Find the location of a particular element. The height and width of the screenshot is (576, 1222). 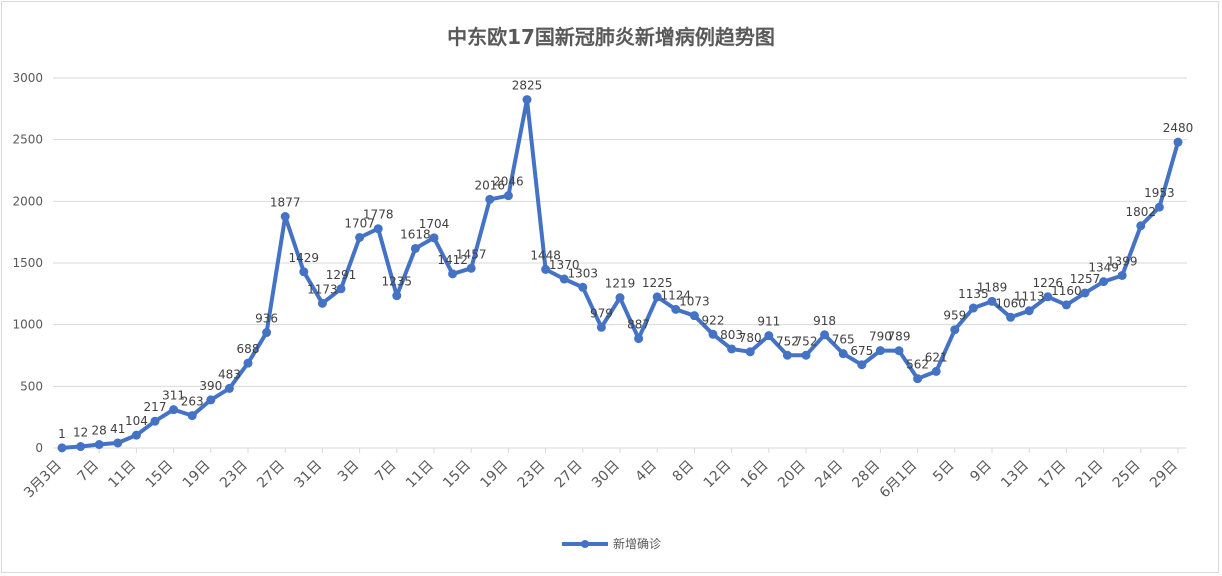

data-label: 1235 is located at coordinates (397, 282).